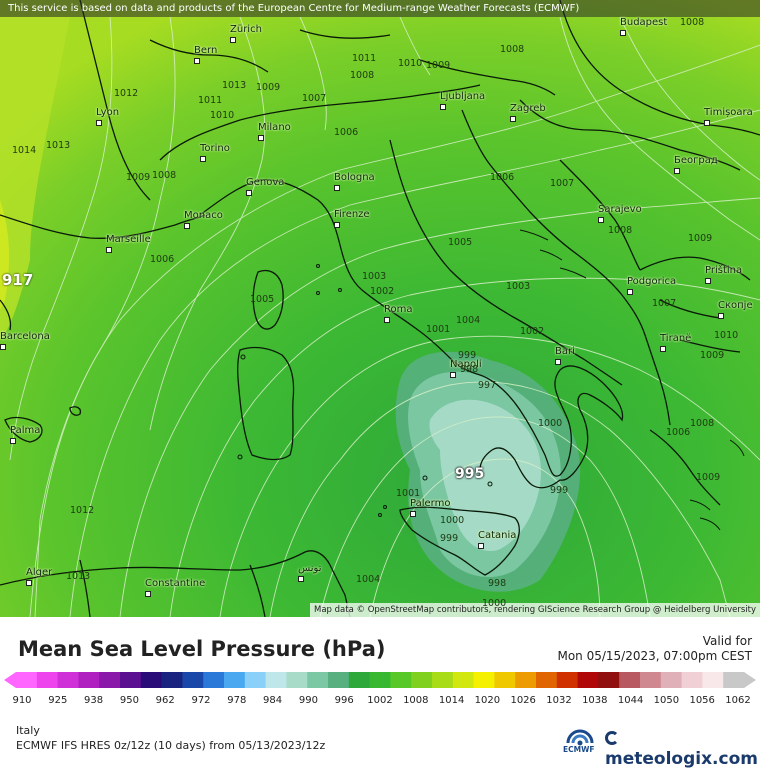 The image size is (760, 769). Describe the element at coordinates (735, 305) in the screenshot. I see `city-name: Скопје` at that location.